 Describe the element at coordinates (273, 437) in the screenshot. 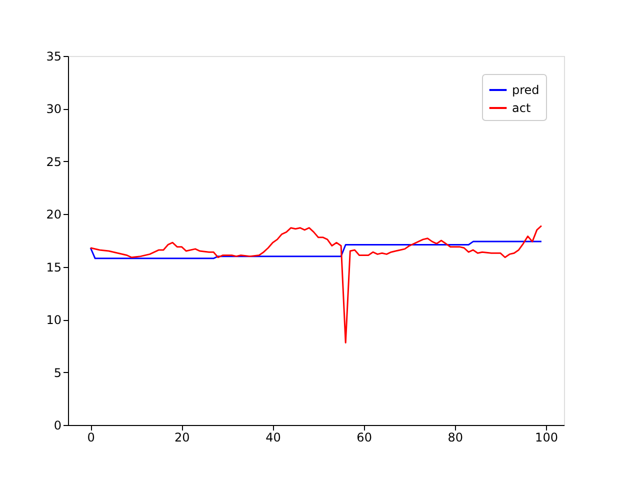

I see `x-tick-label: 40` at that location.